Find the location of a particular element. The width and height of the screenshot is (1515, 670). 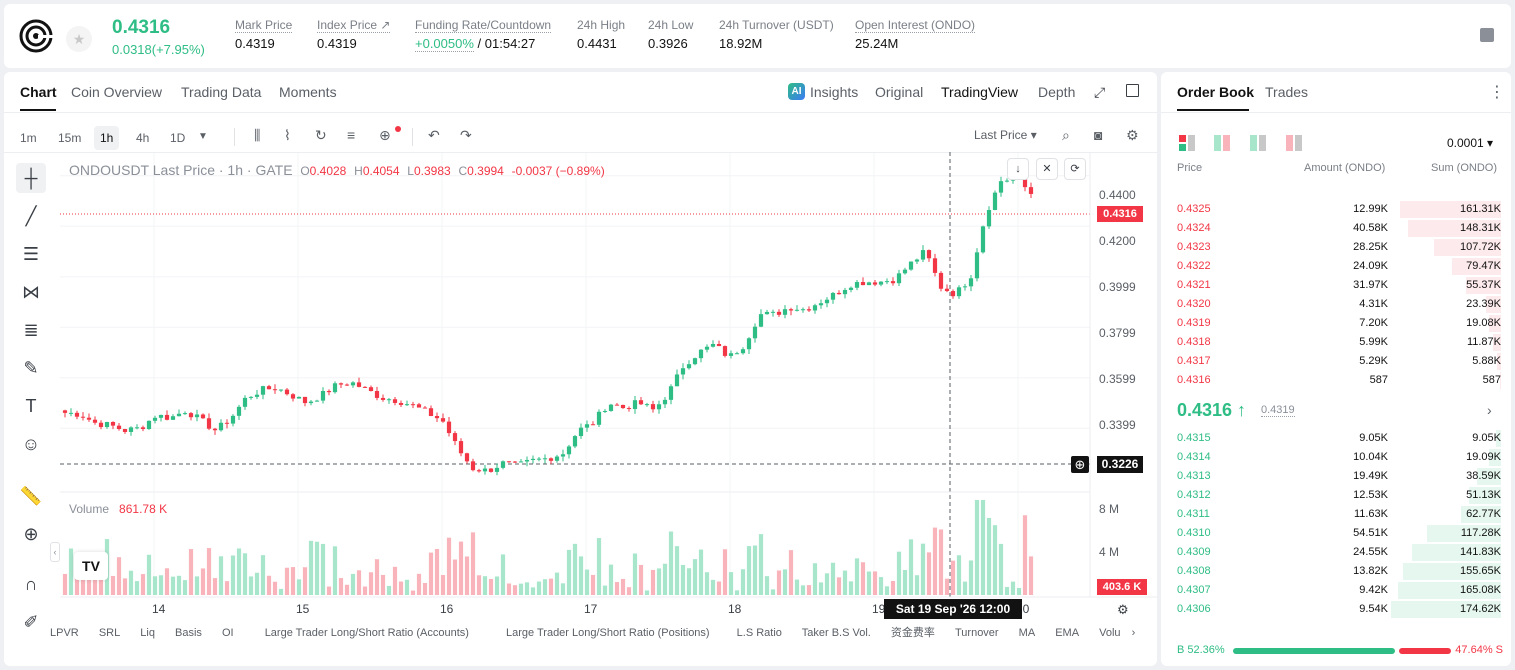

tab-chart: Chart is located at coordinates (38, 92).